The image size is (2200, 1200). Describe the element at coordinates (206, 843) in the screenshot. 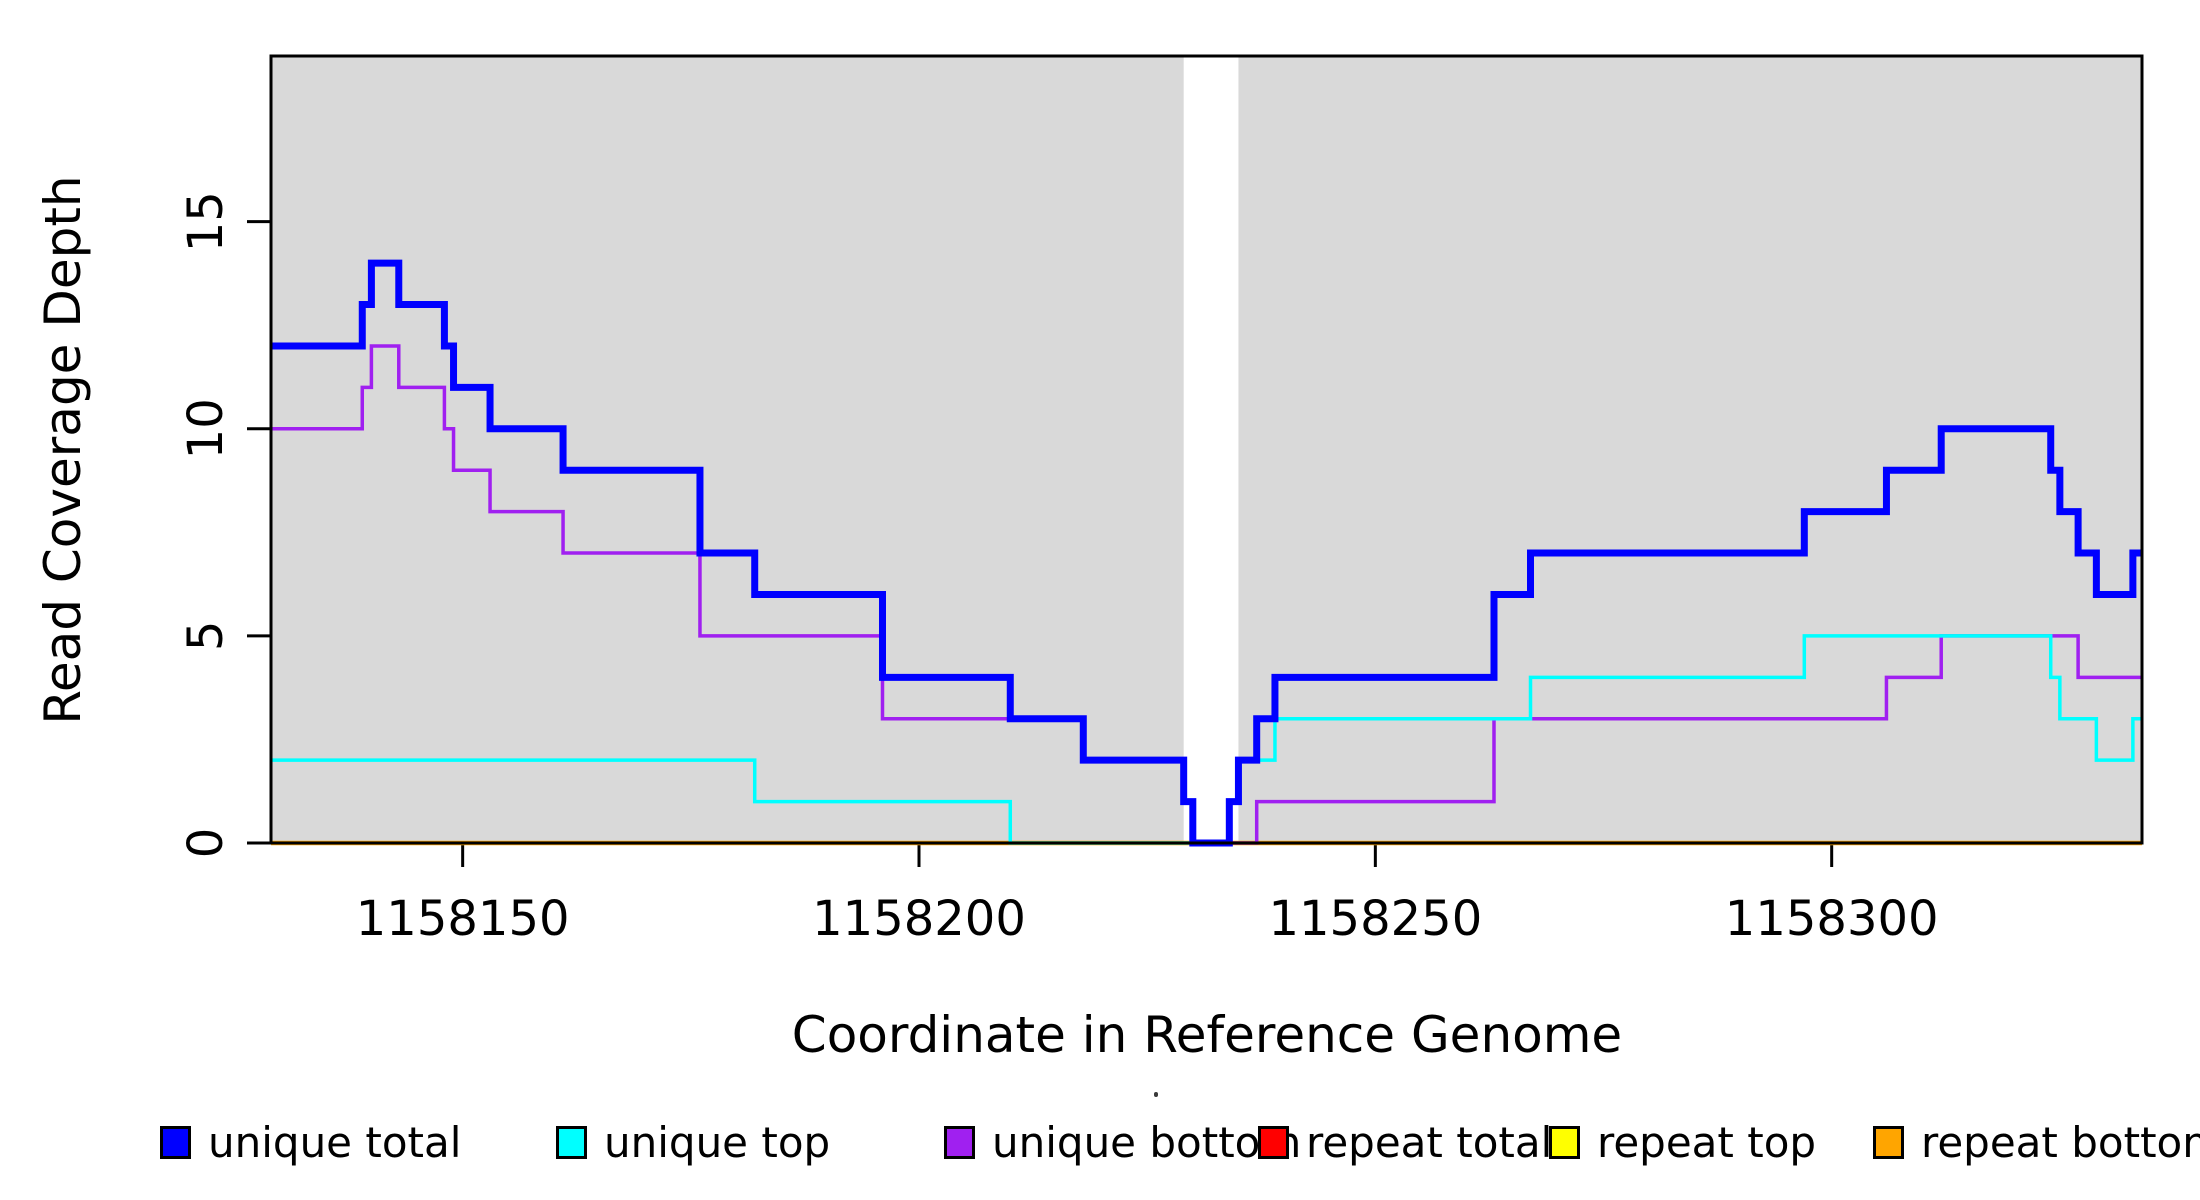

I see `y-tick-label: 0` at that location.